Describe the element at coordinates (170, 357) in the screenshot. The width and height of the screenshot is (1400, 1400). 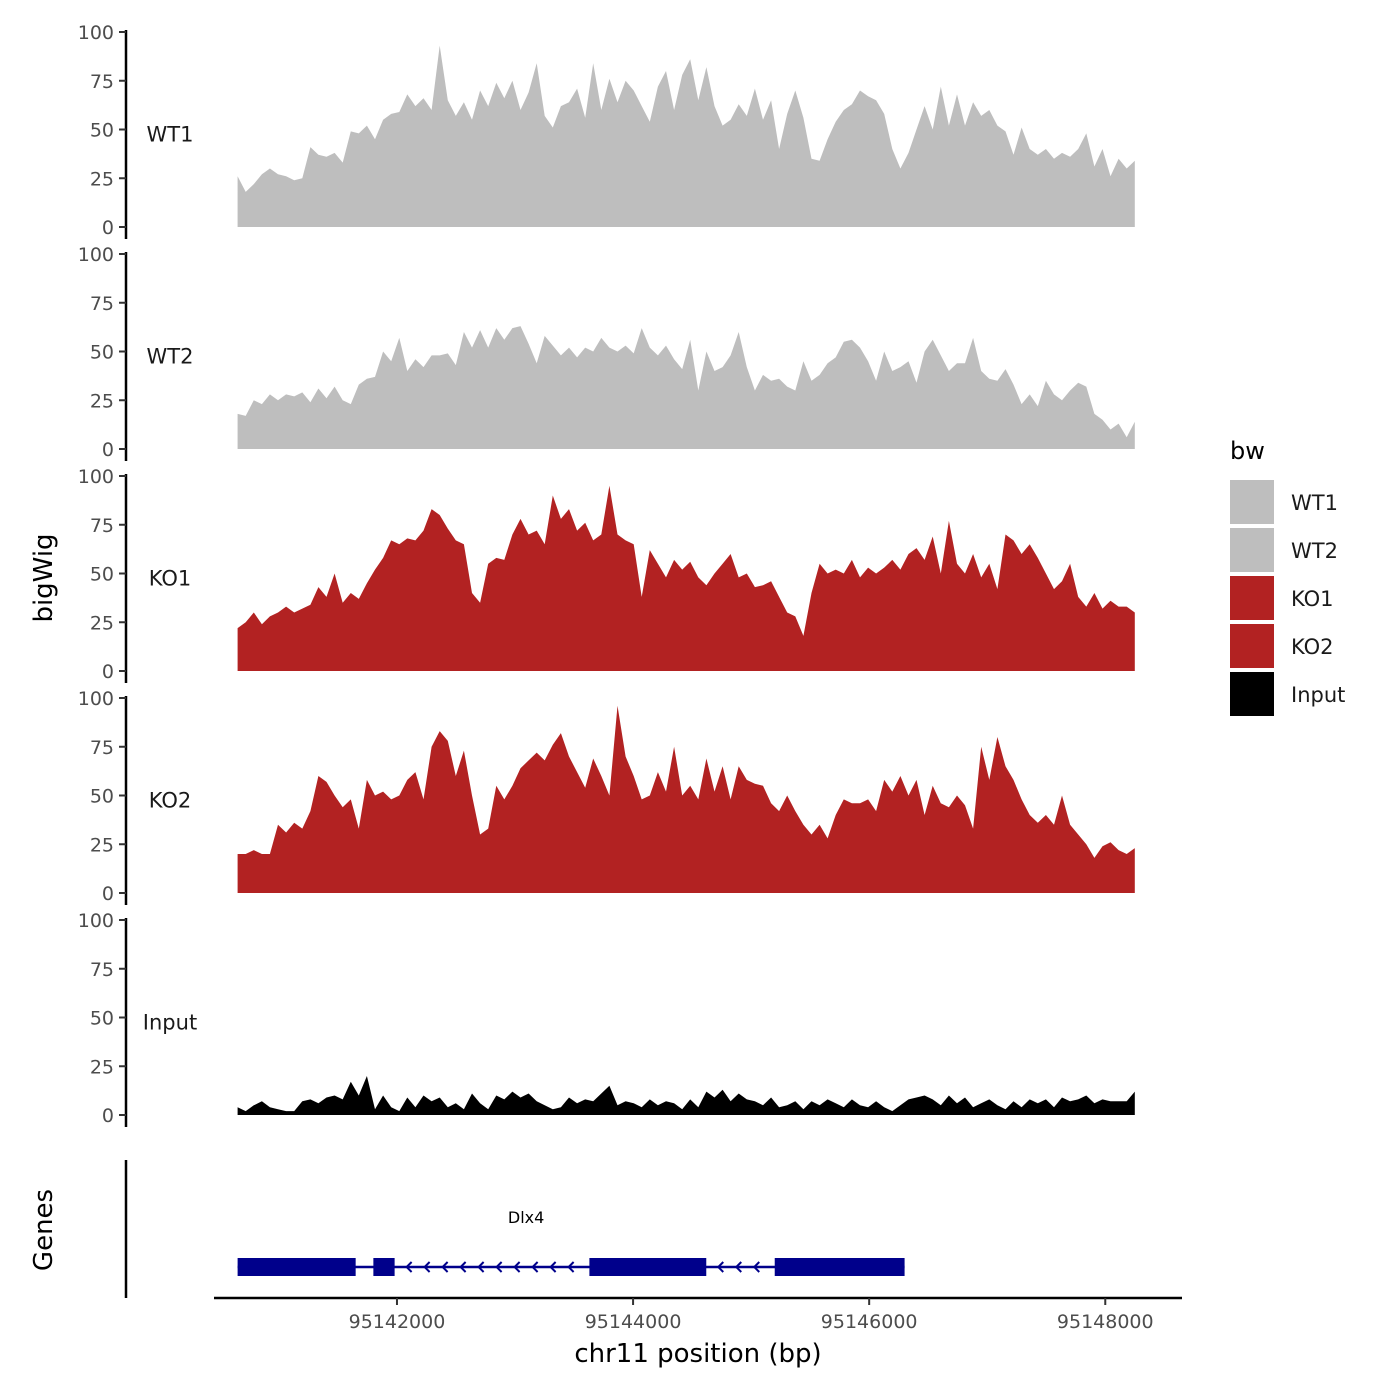
I see `track-label: WT2` at that location.